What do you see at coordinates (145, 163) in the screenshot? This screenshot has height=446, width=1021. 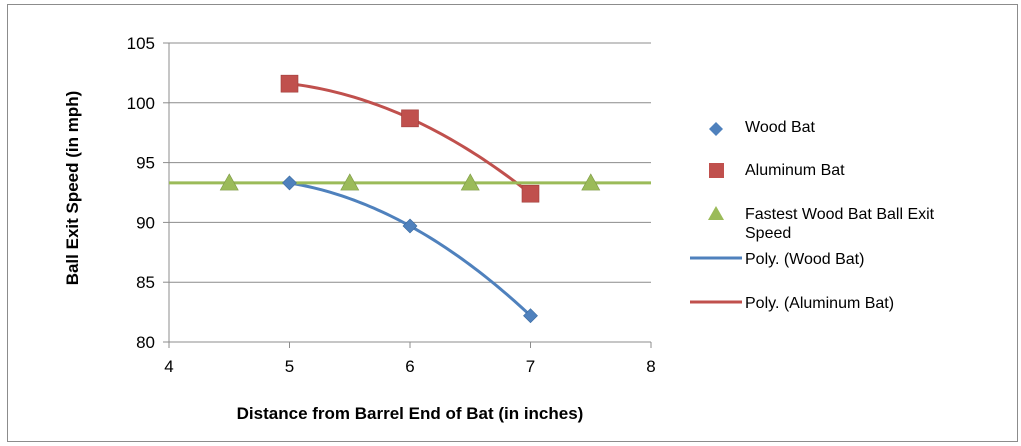 I see `y-tick-label: 95` at bounding box center [145, 163].